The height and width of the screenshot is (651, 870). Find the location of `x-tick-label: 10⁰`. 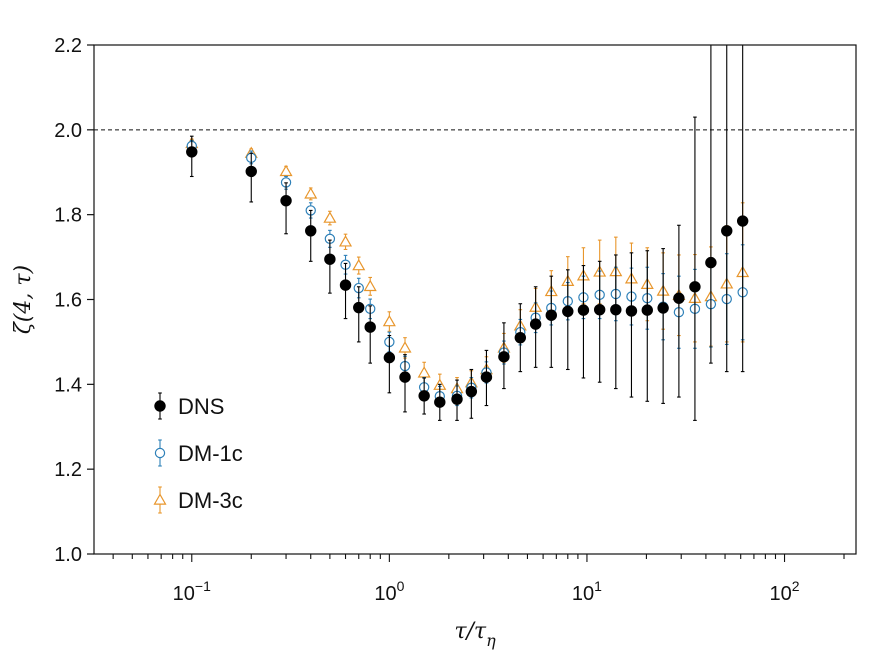

x-tick-label: 10⁰ is located at coordinates (389, 591).